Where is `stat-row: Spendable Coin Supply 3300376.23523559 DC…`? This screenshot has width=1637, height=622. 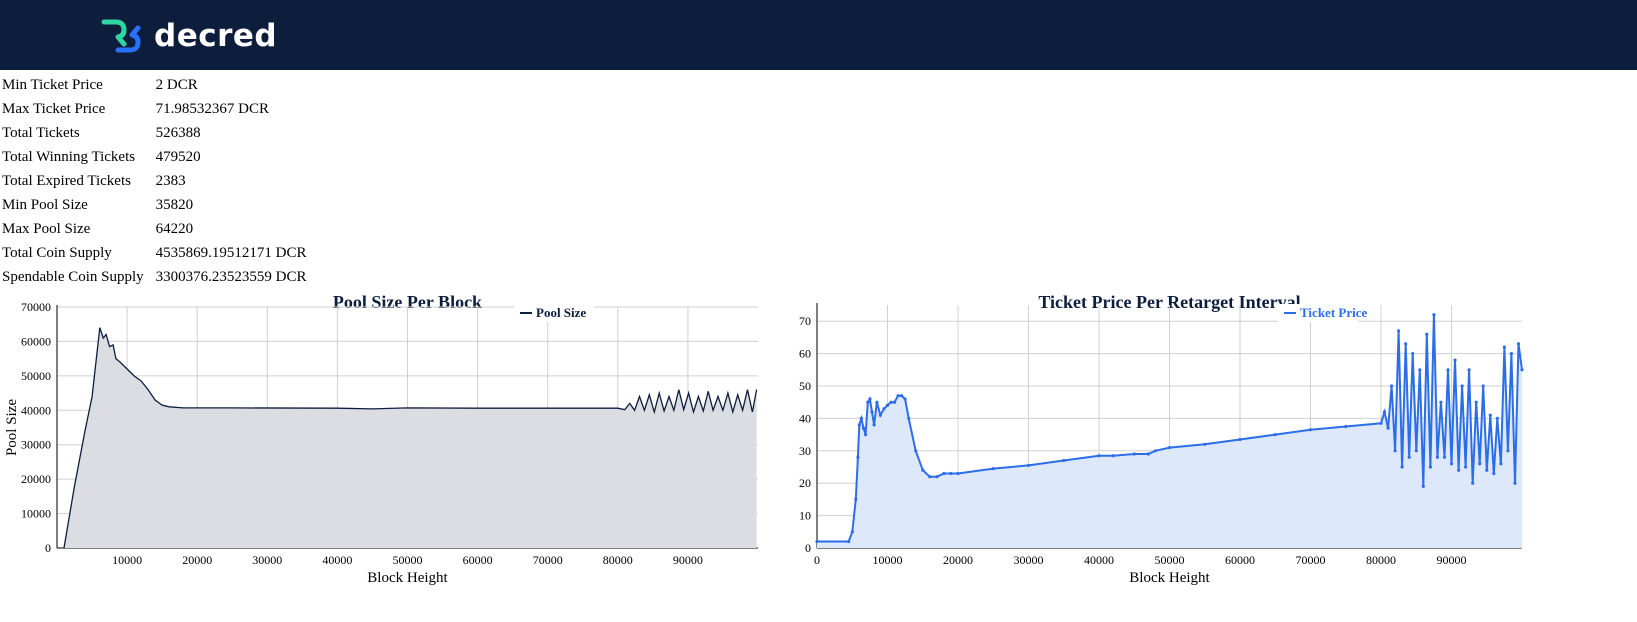
stat-row: Spendable Coin Supply 3300376.23523559 DC… is located at coordinates (154, 277).